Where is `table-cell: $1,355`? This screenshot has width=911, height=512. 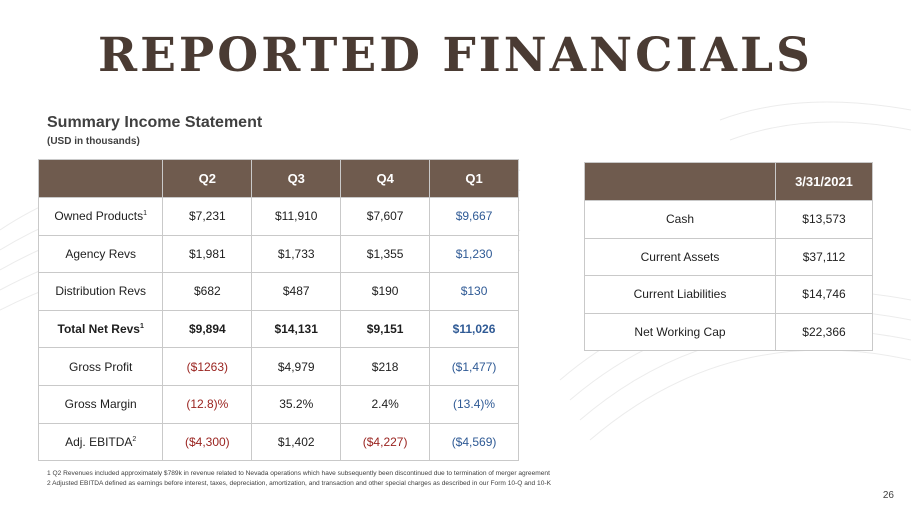
table-cell: $1,355 is located at coordinates (385, 254).